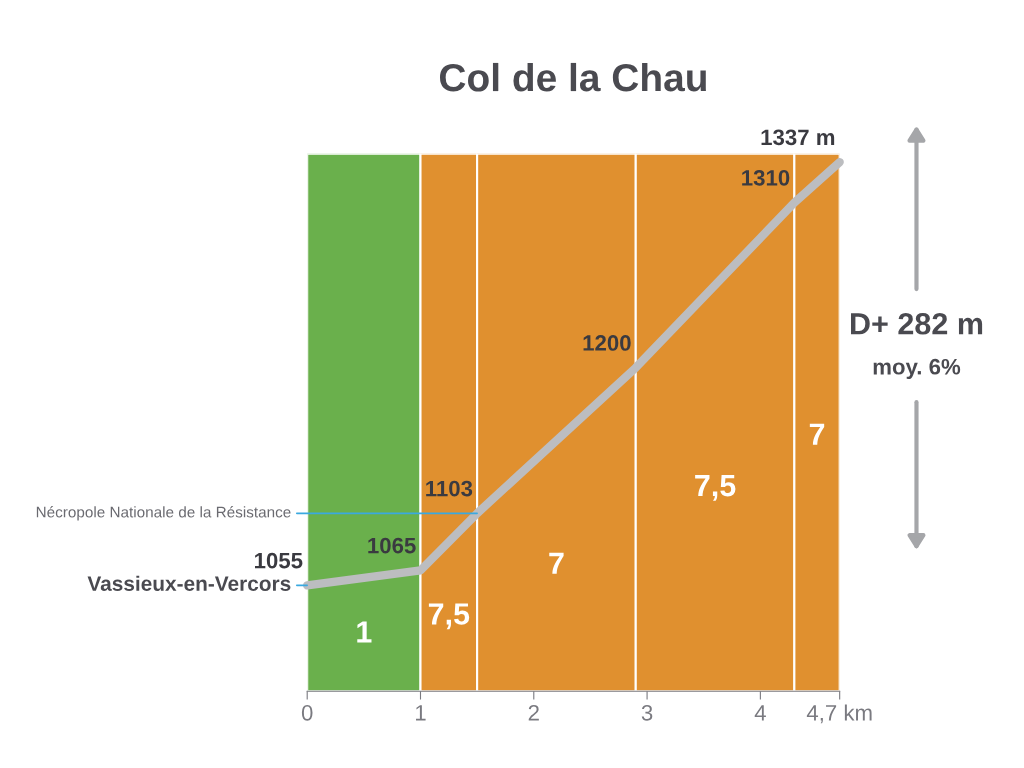  Describe the element at coordinates (766, 177) in the screenshot. I see `data-label: 1310` at that location.